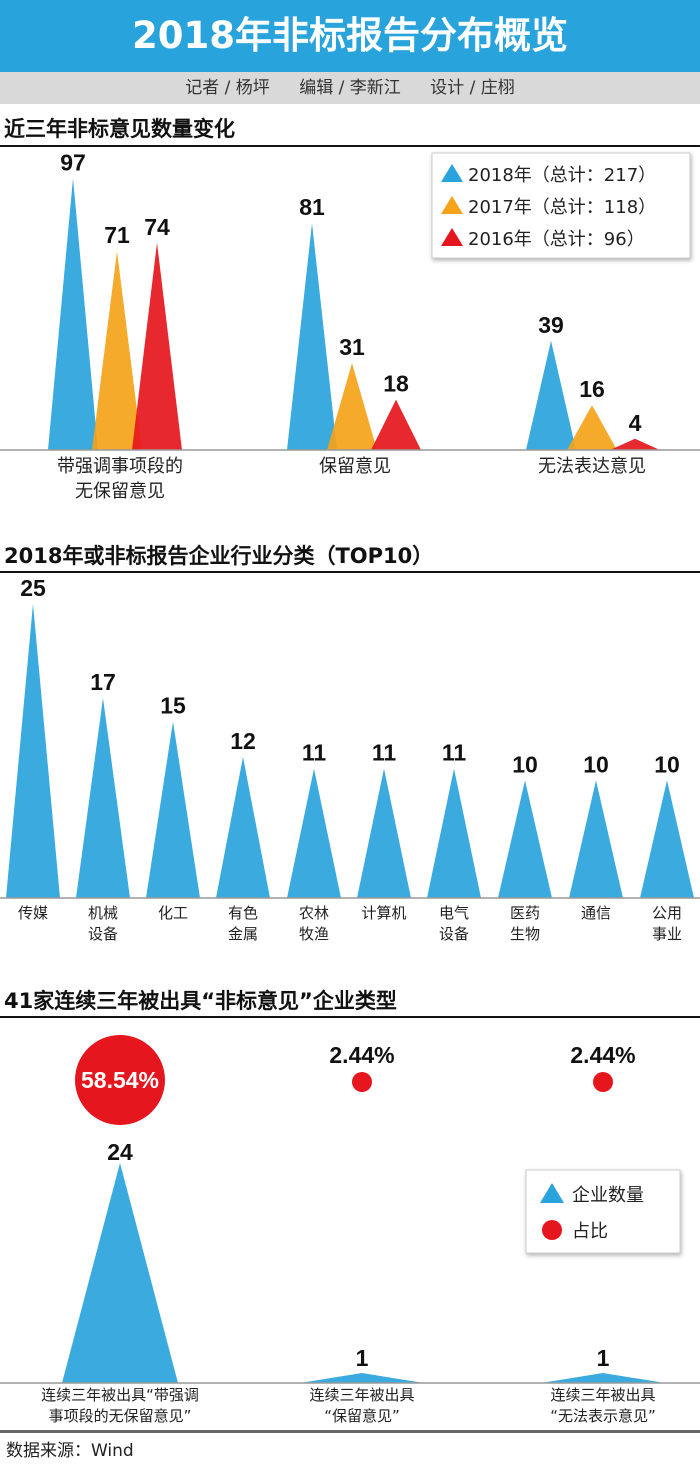  I want to click on legend-label: 2017年（总计：118）, so click(562, 207).